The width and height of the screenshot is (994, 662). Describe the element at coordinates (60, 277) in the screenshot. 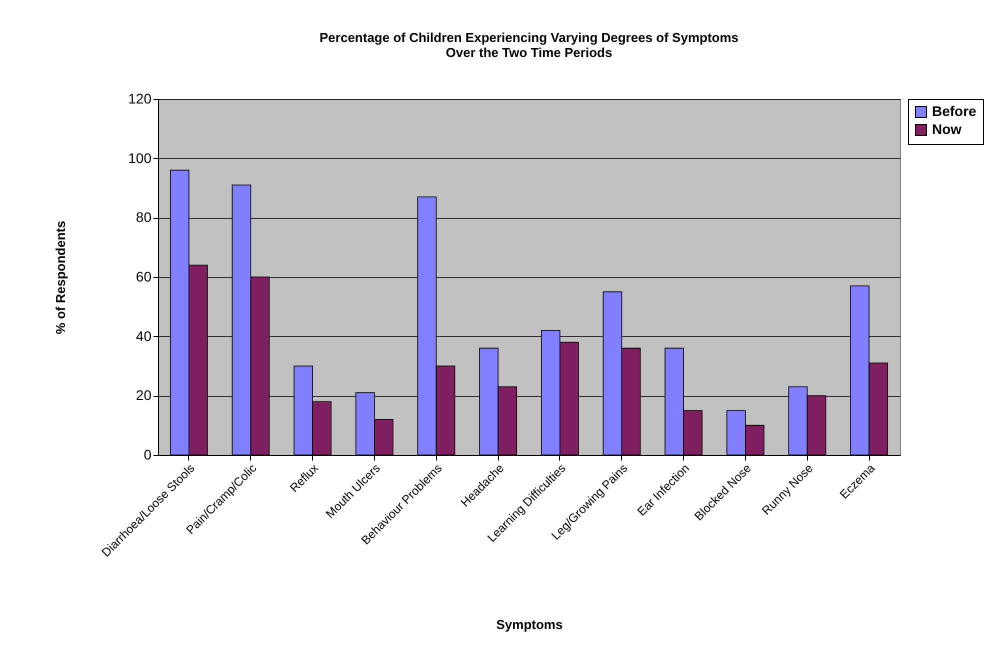

I see `y-axis-title: % of Respondents` at that location.